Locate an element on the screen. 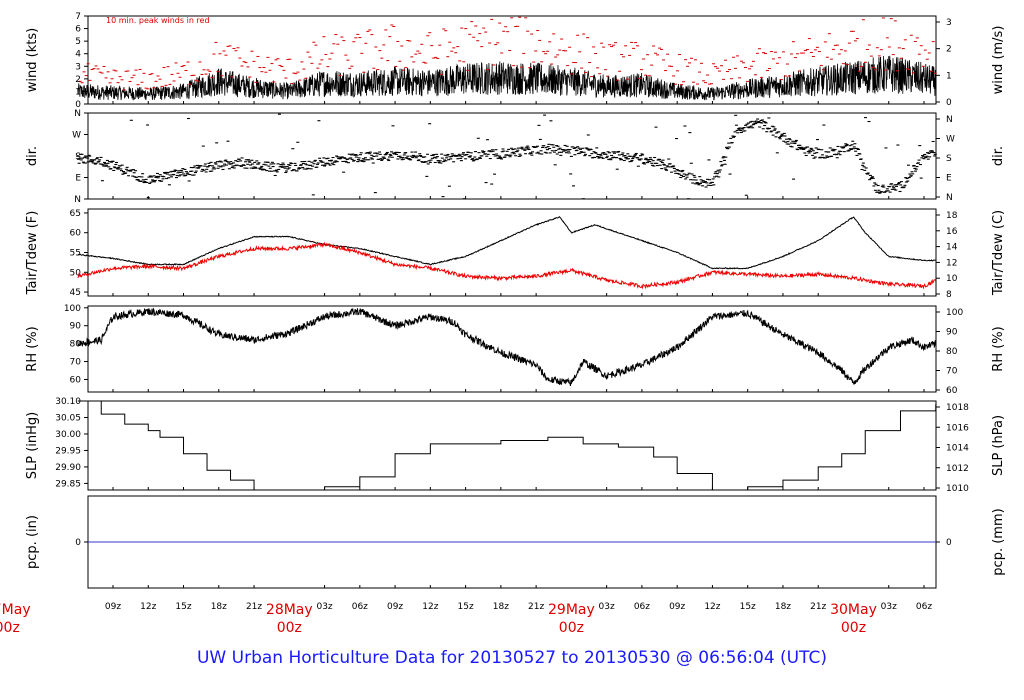 Image resolution: width=1024 pixels, height=700 pixels. y2-axis-label: SLP (hPa) is located at coordinates (998, 445).